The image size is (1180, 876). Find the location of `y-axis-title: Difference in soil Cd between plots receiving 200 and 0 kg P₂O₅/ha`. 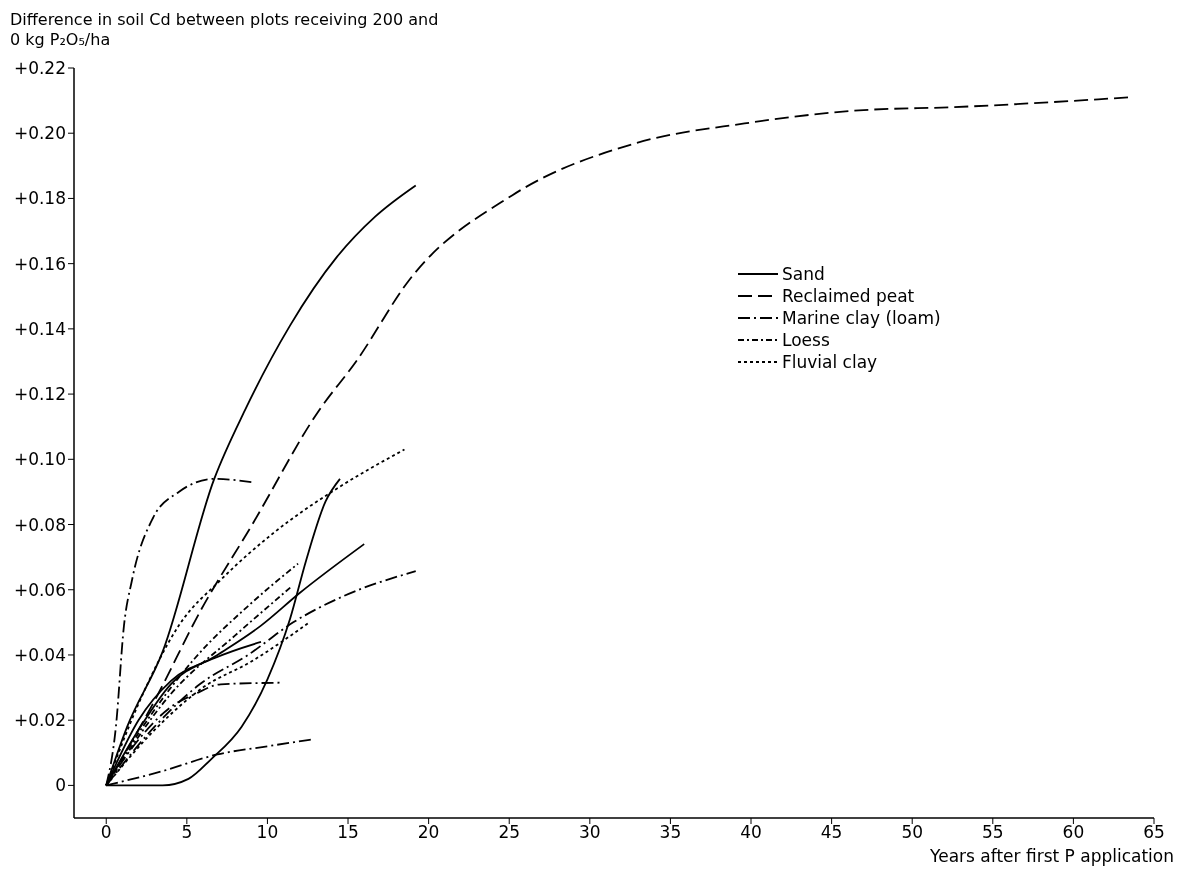

y-axis-title: Difference in soil Cd between plots receiving 200 and 0 kg P₂O₅/ha is located at coordinates (225, 30).